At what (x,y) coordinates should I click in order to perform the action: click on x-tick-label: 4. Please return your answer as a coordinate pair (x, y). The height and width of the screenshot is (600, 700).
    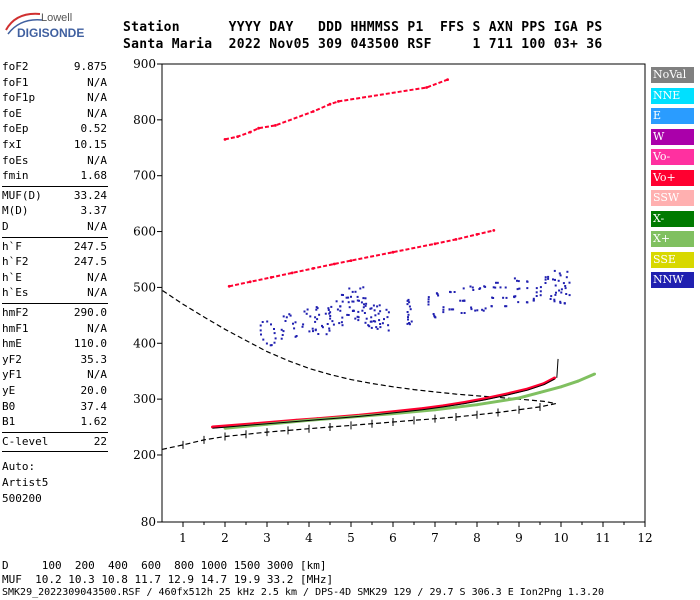
    Looking at the image, I should click on (309, 538).